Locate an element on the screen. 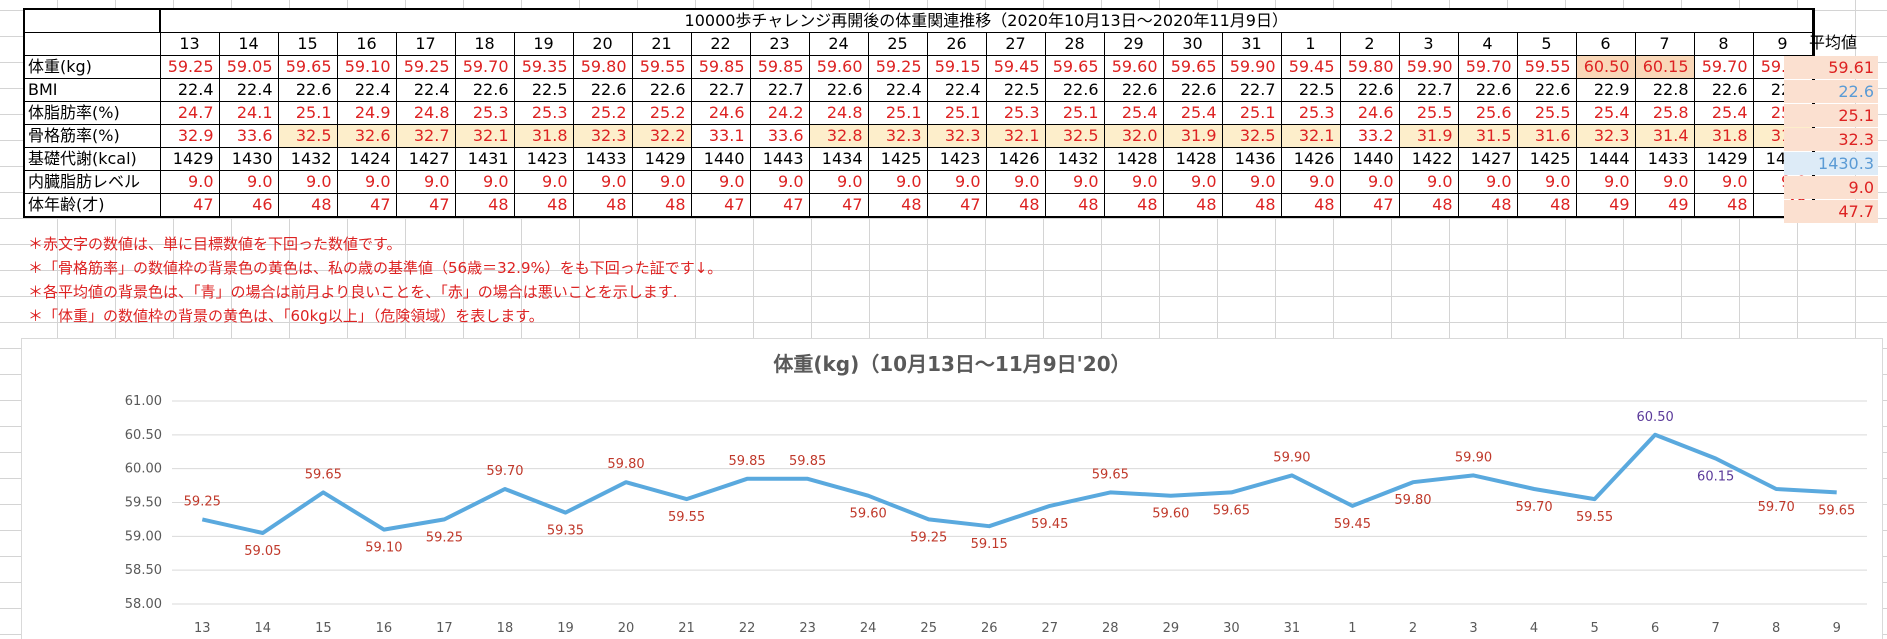  table-cell: 32.5 is located at coordinates (1251, 136).